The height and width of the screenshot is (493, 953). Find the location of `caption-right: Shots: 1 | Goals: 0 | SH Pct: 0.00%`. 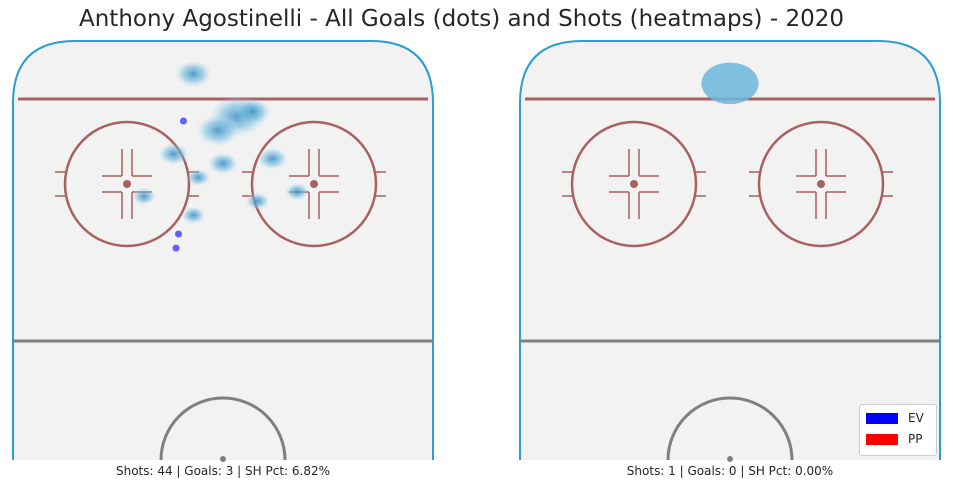

caption-right: Shots: 1 | Goals: 0 | SH Pct: 0.00% is located at coordinates (730, 471).